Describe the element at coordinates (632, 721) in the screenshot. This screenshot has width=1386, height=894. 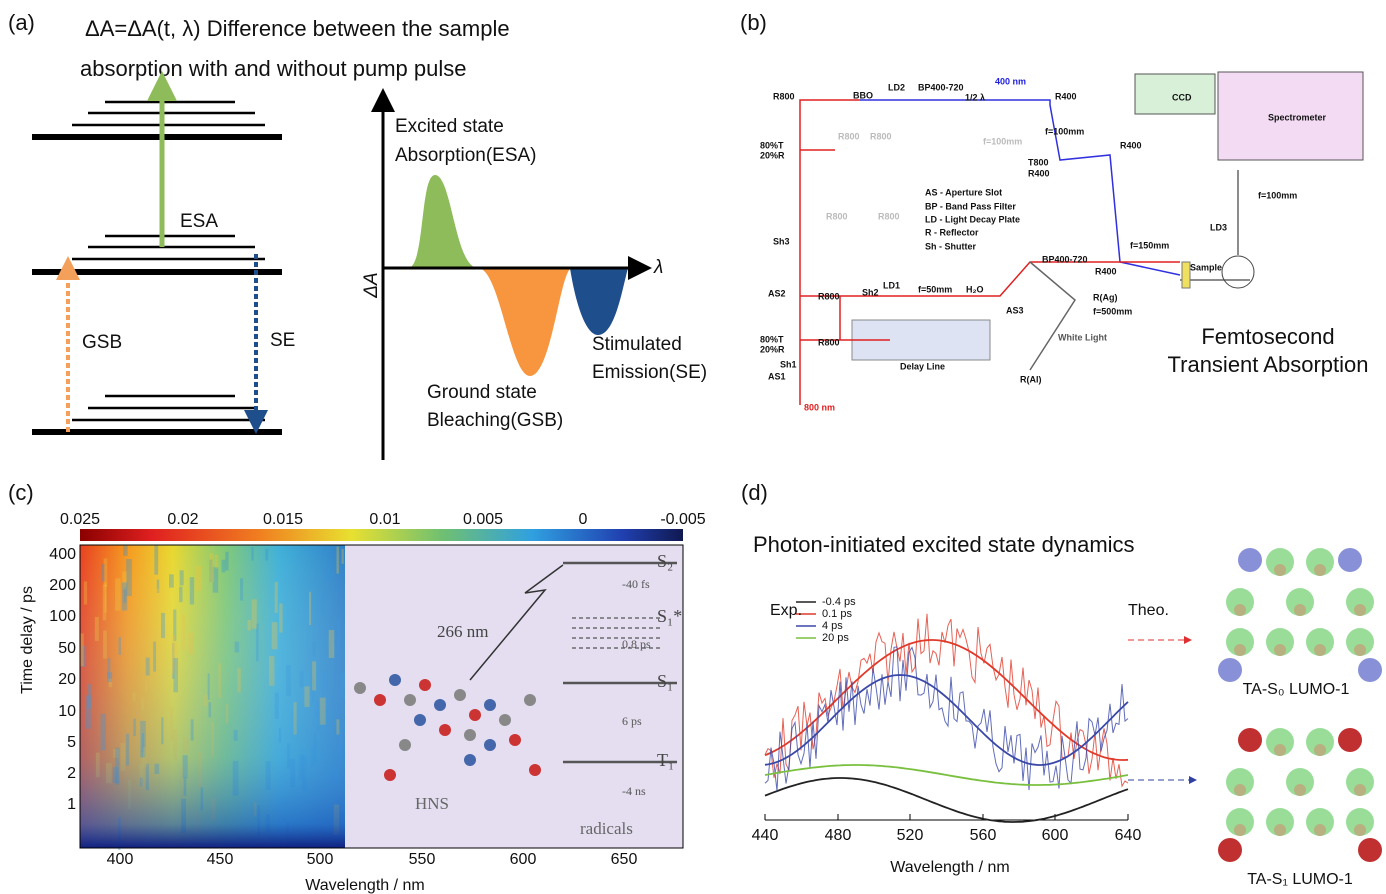
I see `time-label: 6 ps` at that location.